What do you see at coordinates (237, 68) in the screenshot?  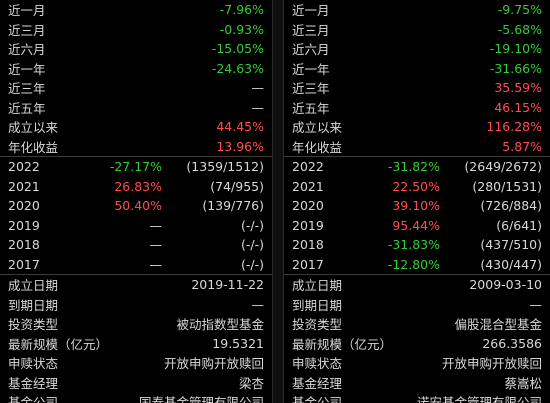 I see `return-value: -24.63%` at bounding box center [237, 68].